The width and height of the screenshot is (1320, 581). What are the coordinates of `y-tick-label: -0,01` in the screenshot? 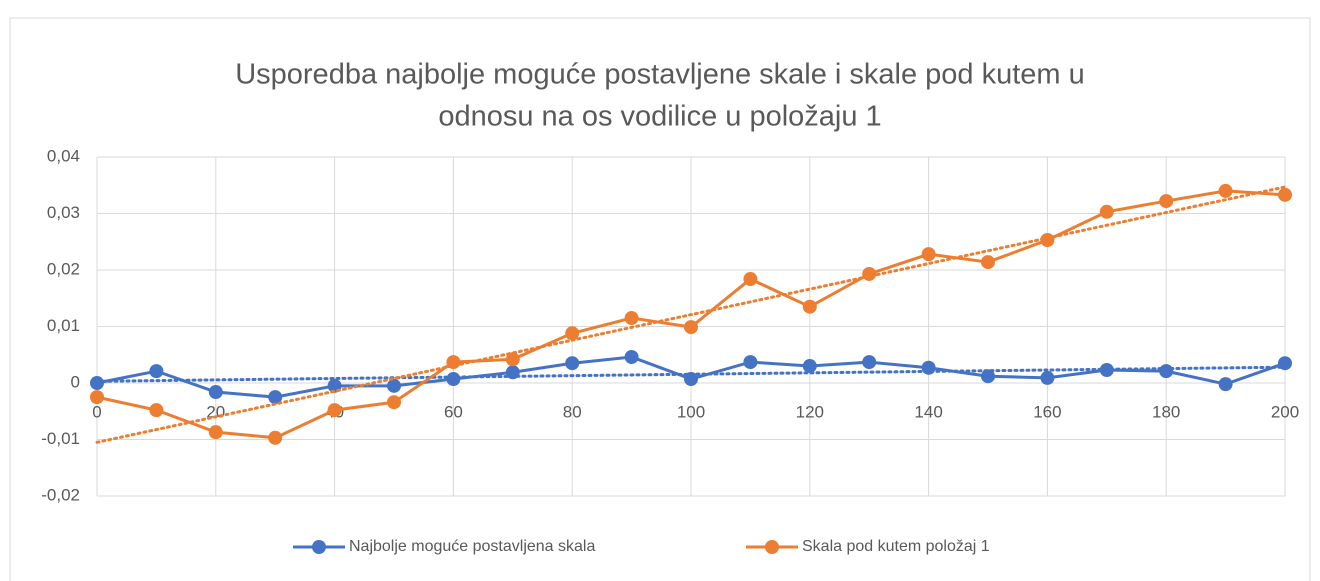 It's located at (60, 438).